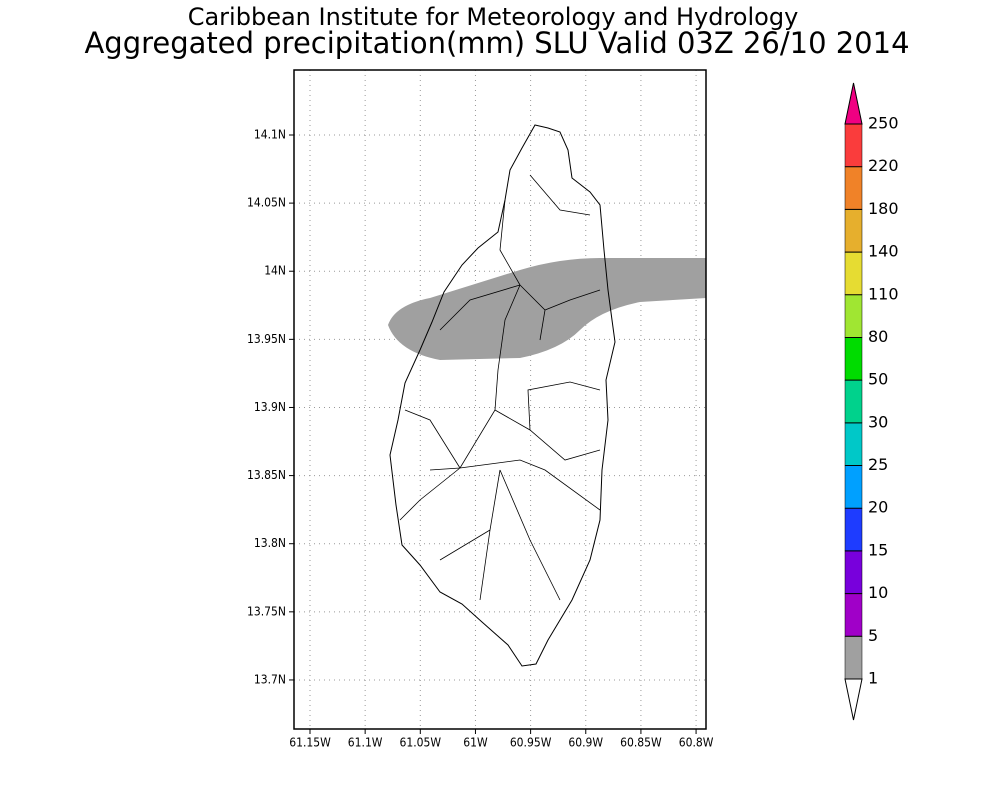 The height and width of the screenshot is (804, 1000). What do you see at coordinates (531, 743) in the screenshot?
I see `x-tick-label: 60.95W` at bounding box center [531, 743].